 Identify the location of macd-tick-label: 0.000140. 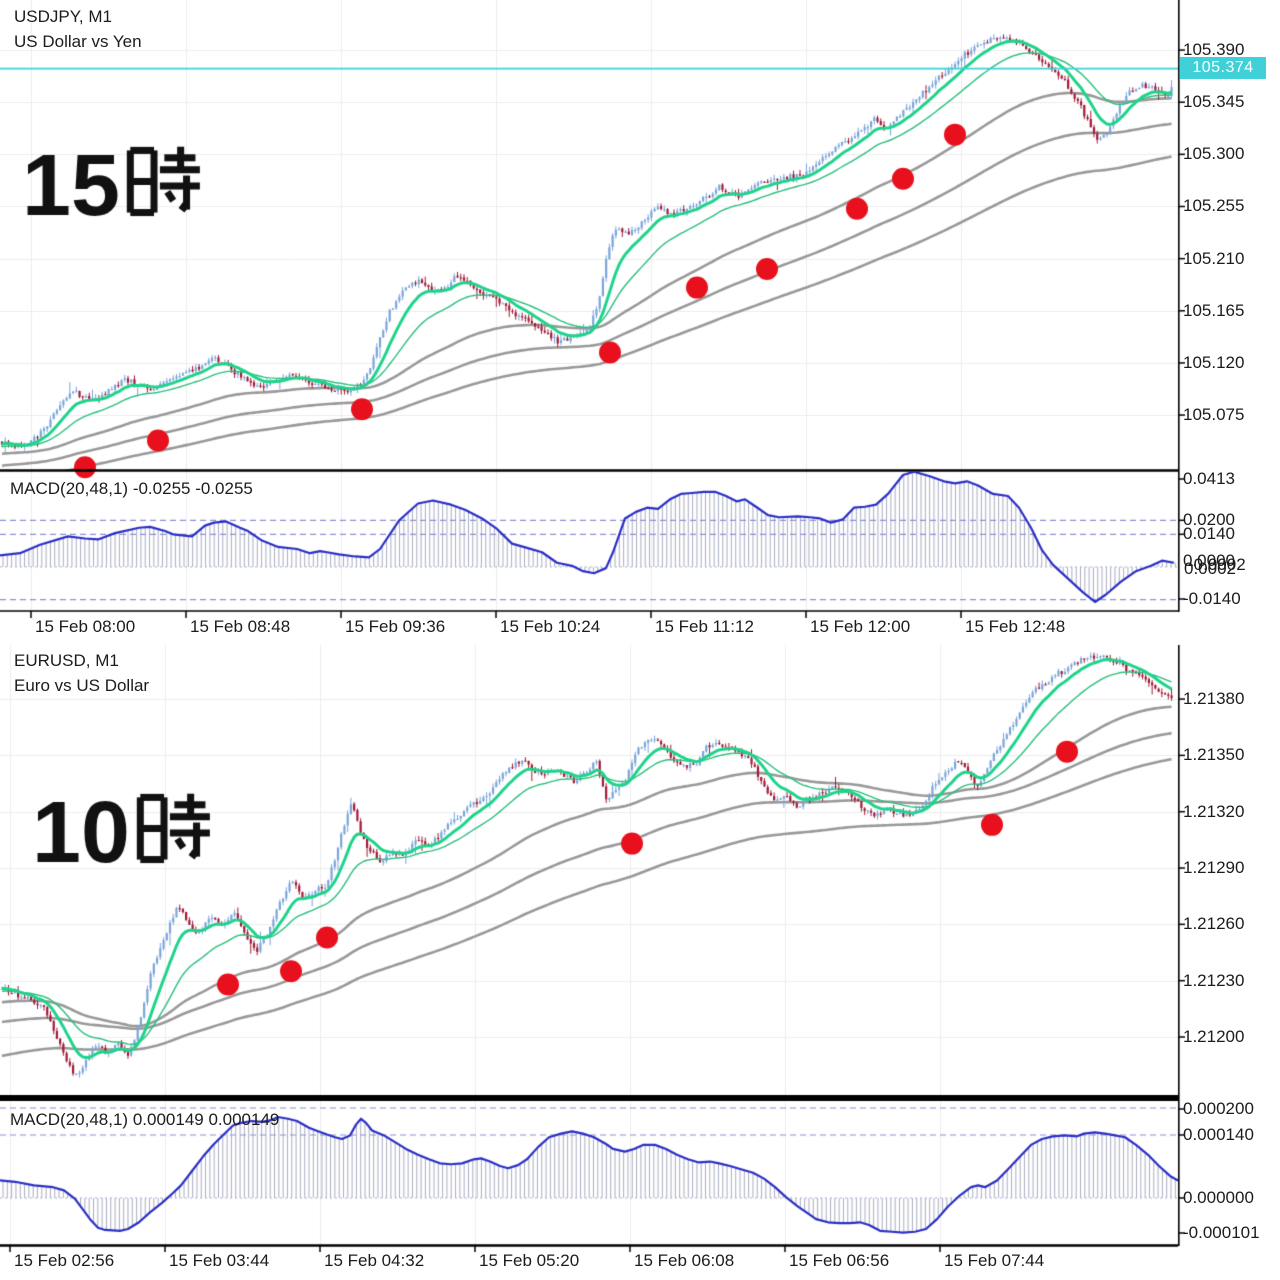
(1218, 1134).